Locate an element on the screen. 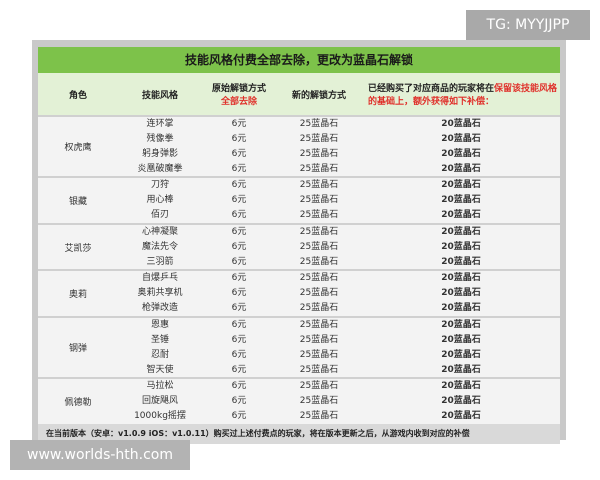 The height and width of the screenshot is (480, 600). skill-name: 刀狩 is located at coordinates (159, 185).